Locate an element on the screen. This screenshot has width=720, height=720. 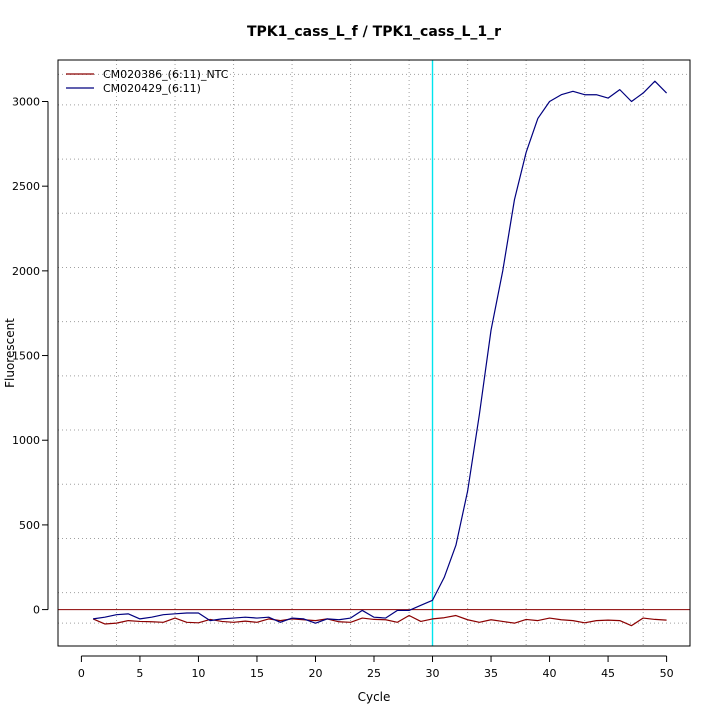
y-tick-label: 500 is located at coordinates (29, 525).